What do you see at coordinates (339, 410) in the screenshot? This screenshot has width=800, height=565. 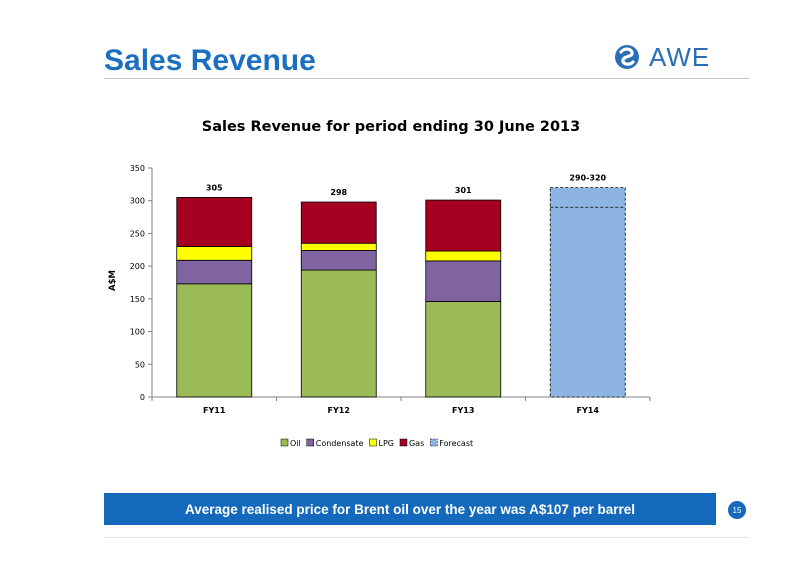 I see `x-tick-label: FY12` at bounding box center [339, 410].